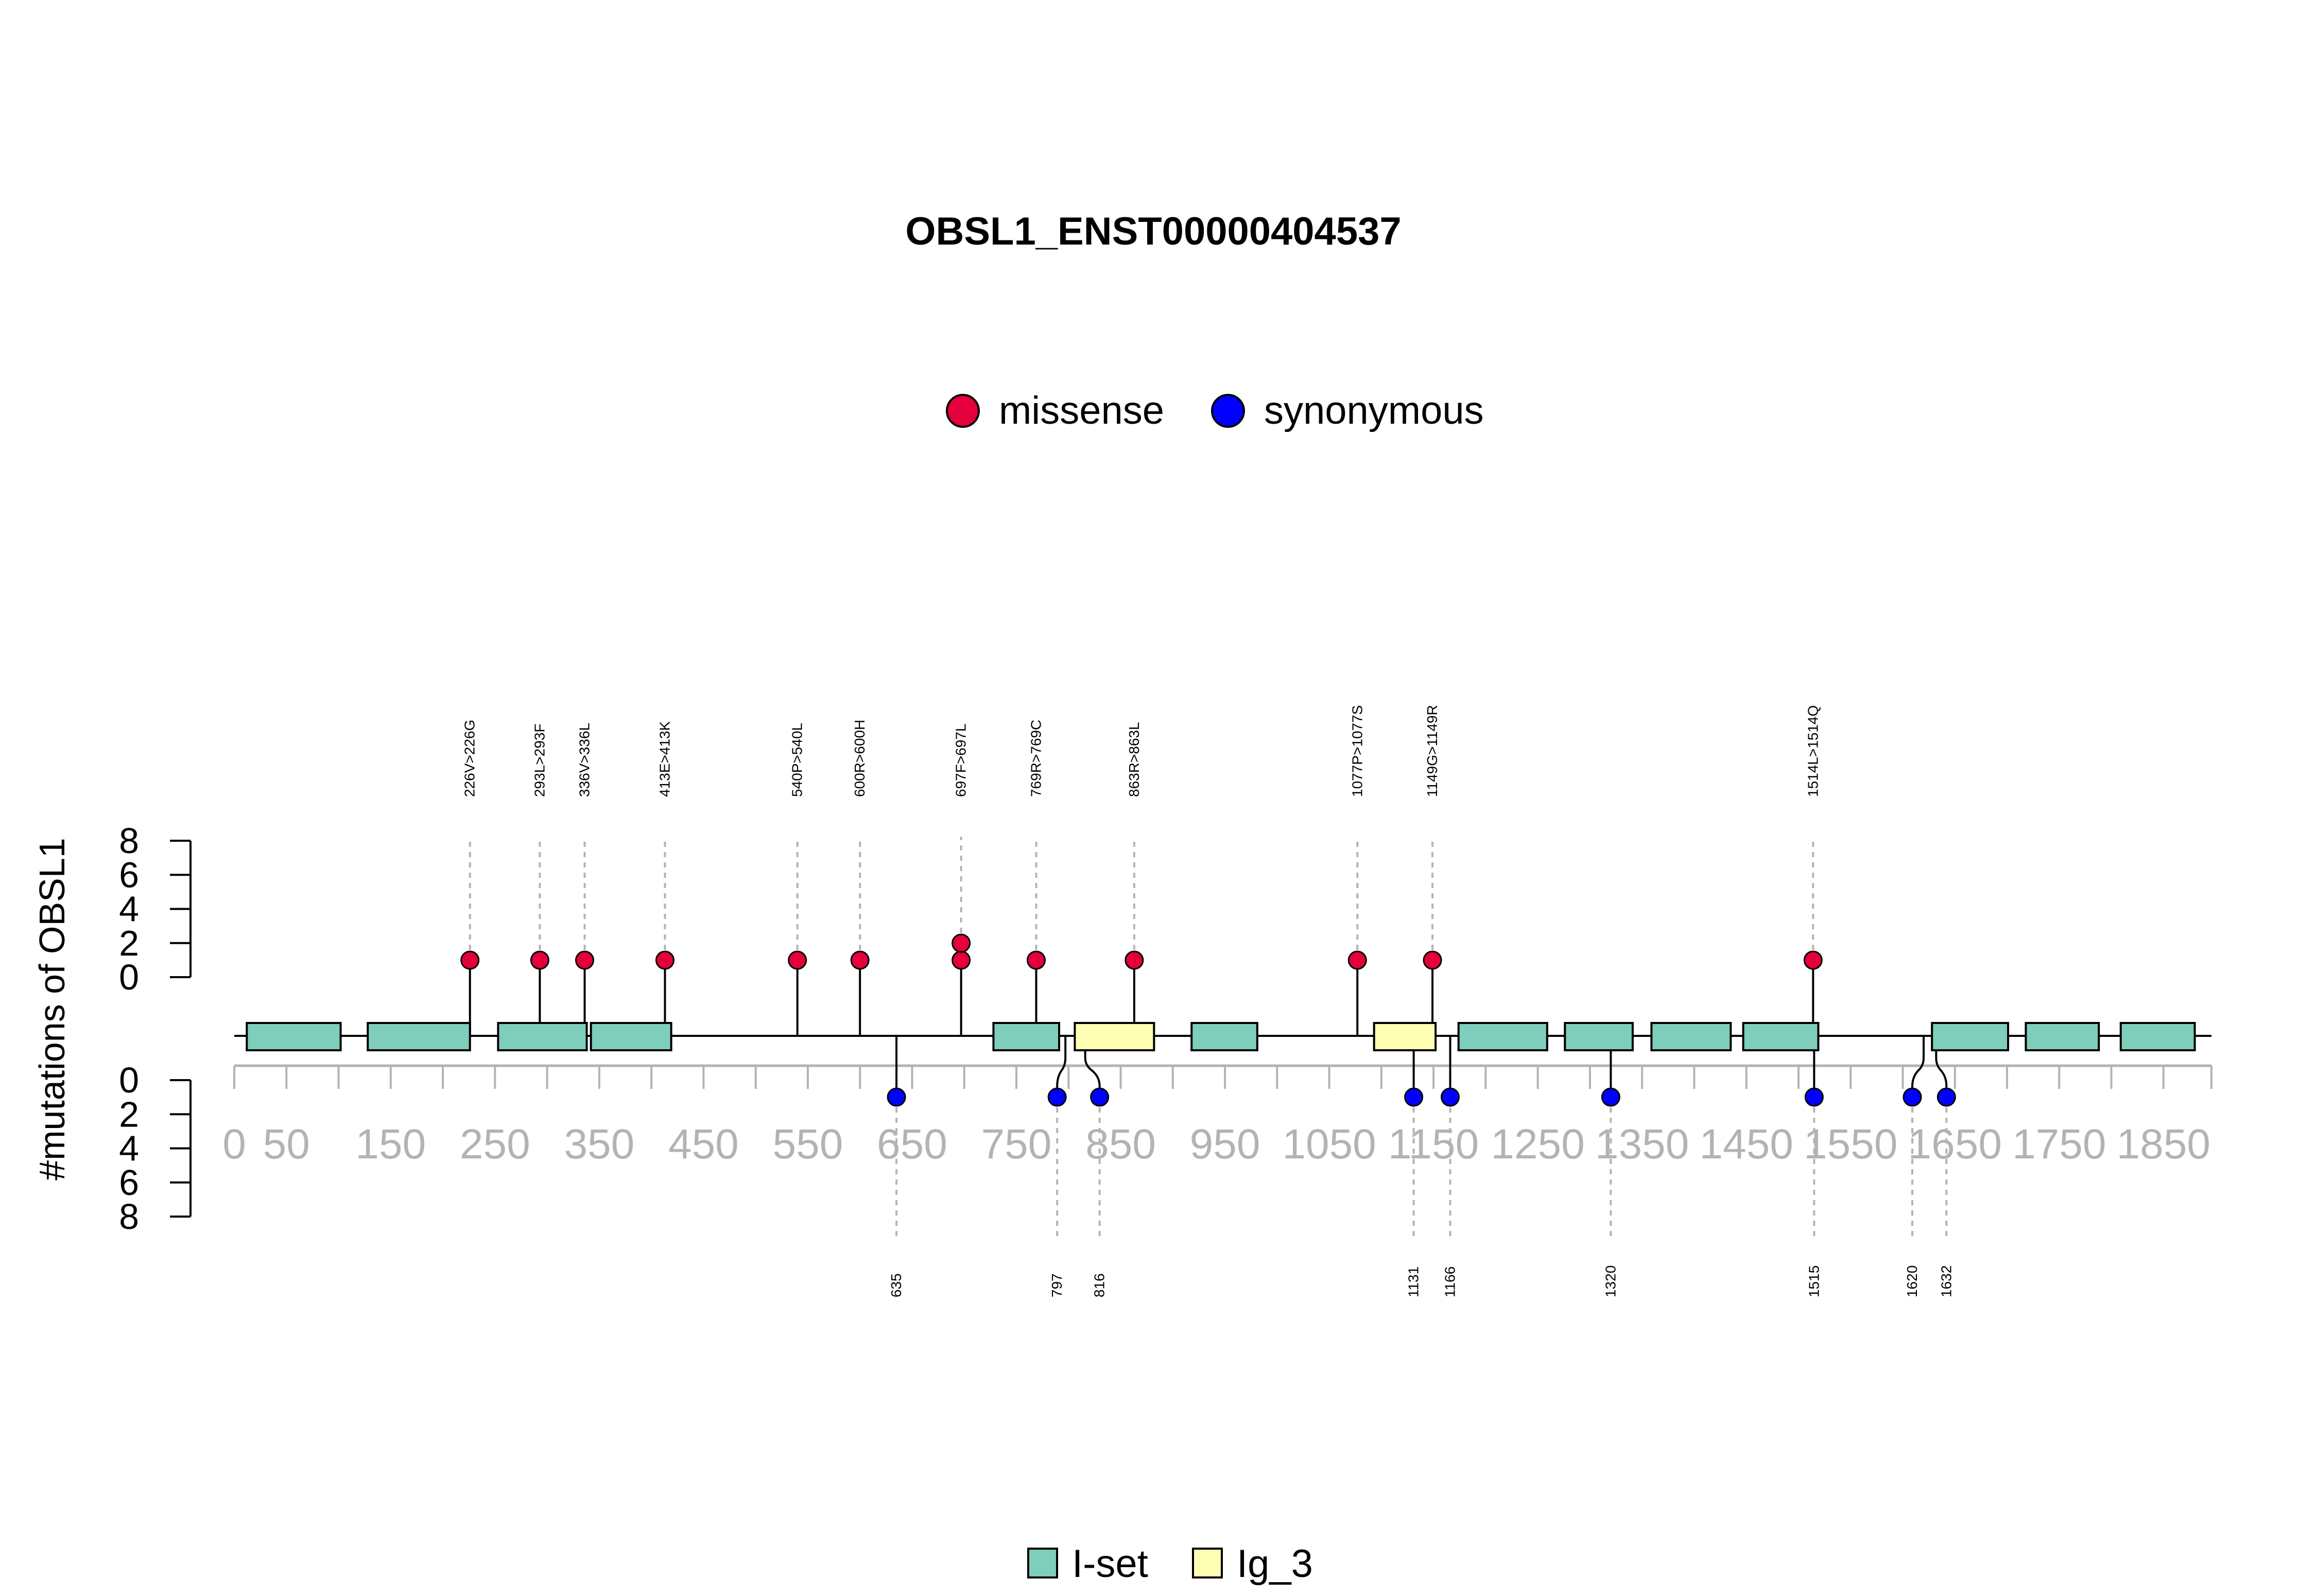  I want to click on synonymous-label: 797, so click(1057, 1285).